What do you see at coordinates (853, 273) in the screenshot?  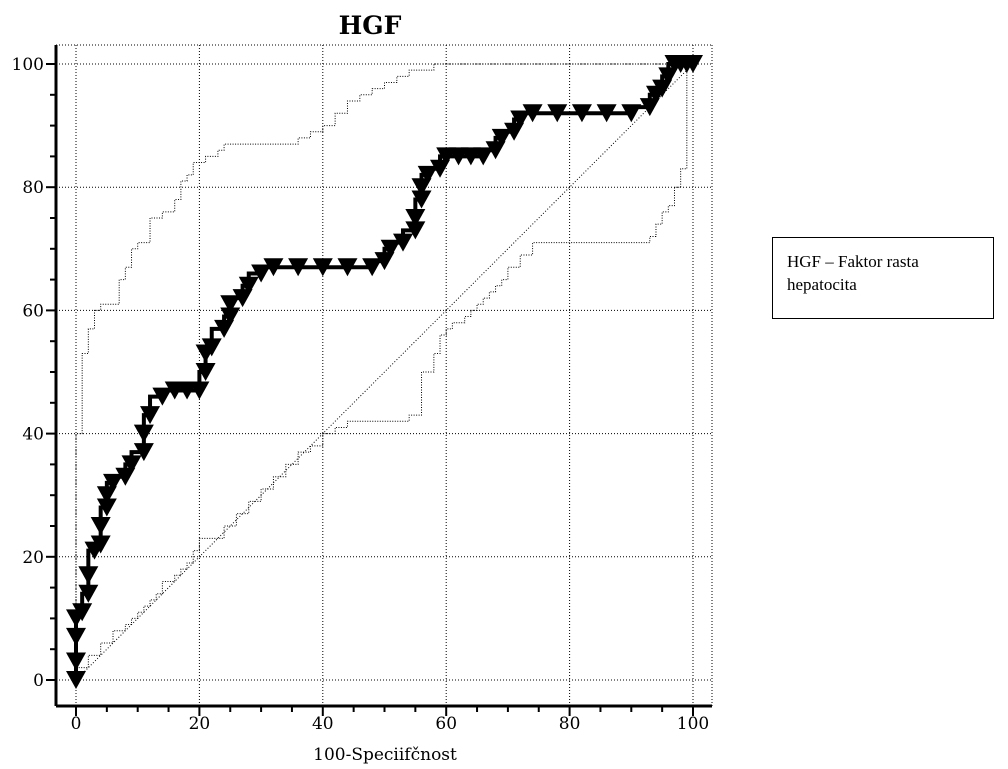 I see `legend-text: HGF – Faktor rasta hepatocita` at bounding box center [853, 273].